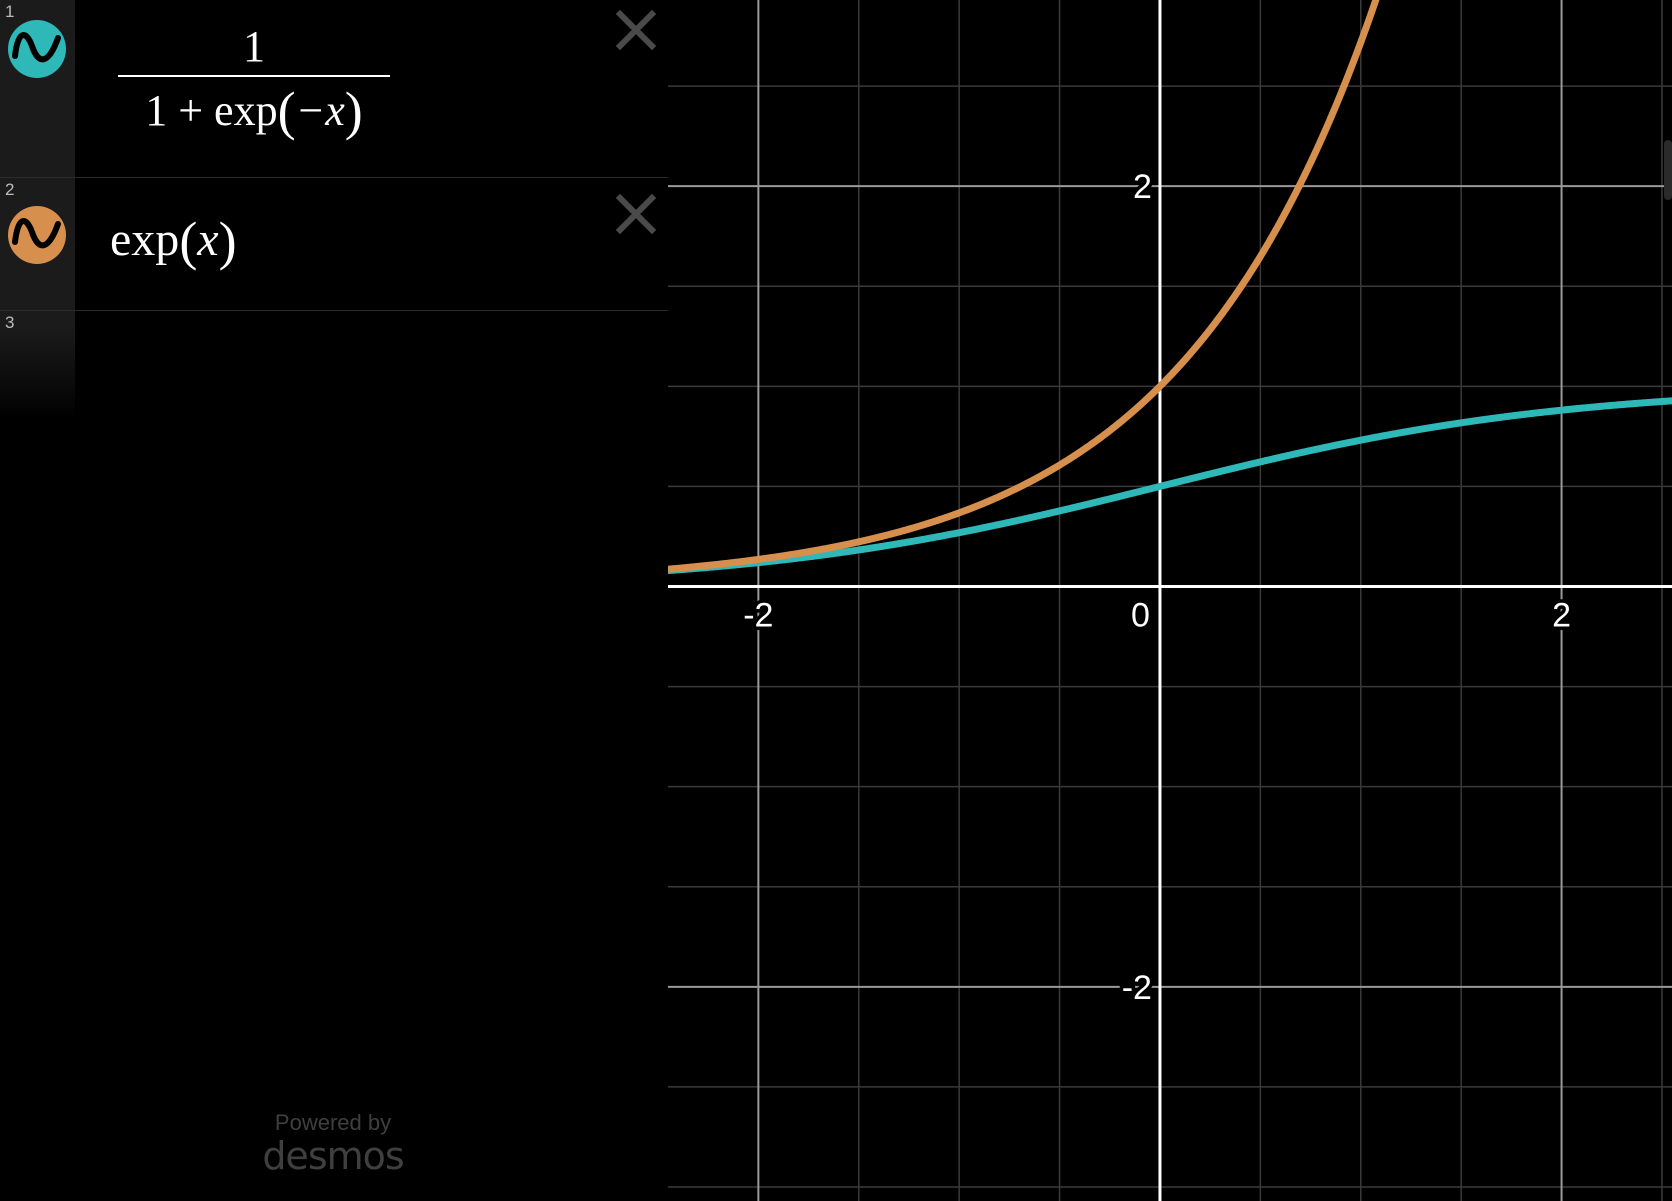 This screenshot has height=1201, width=1672. I want to click on desmos-logo: desmos, so click(333, 1156).